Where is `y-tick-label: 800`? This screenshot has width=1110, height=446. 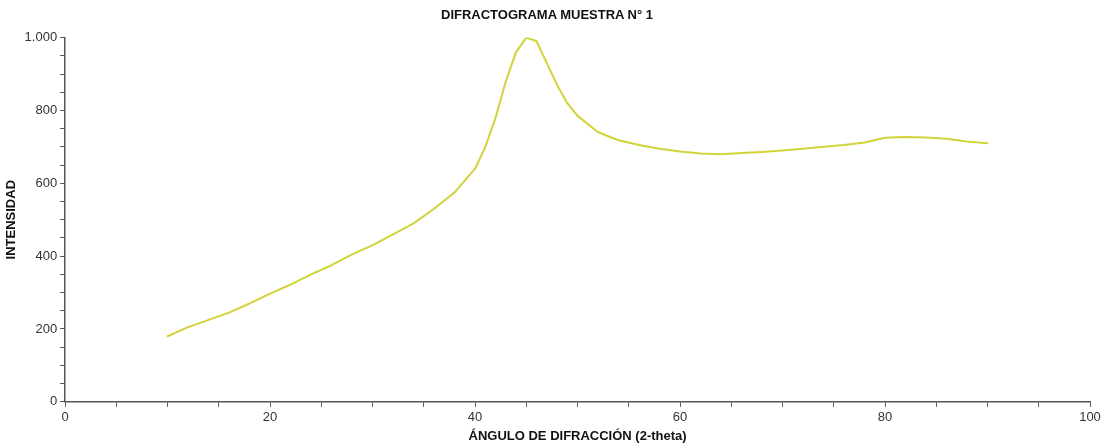
y-tick-label: 800 is located at coordinates (46, 110).